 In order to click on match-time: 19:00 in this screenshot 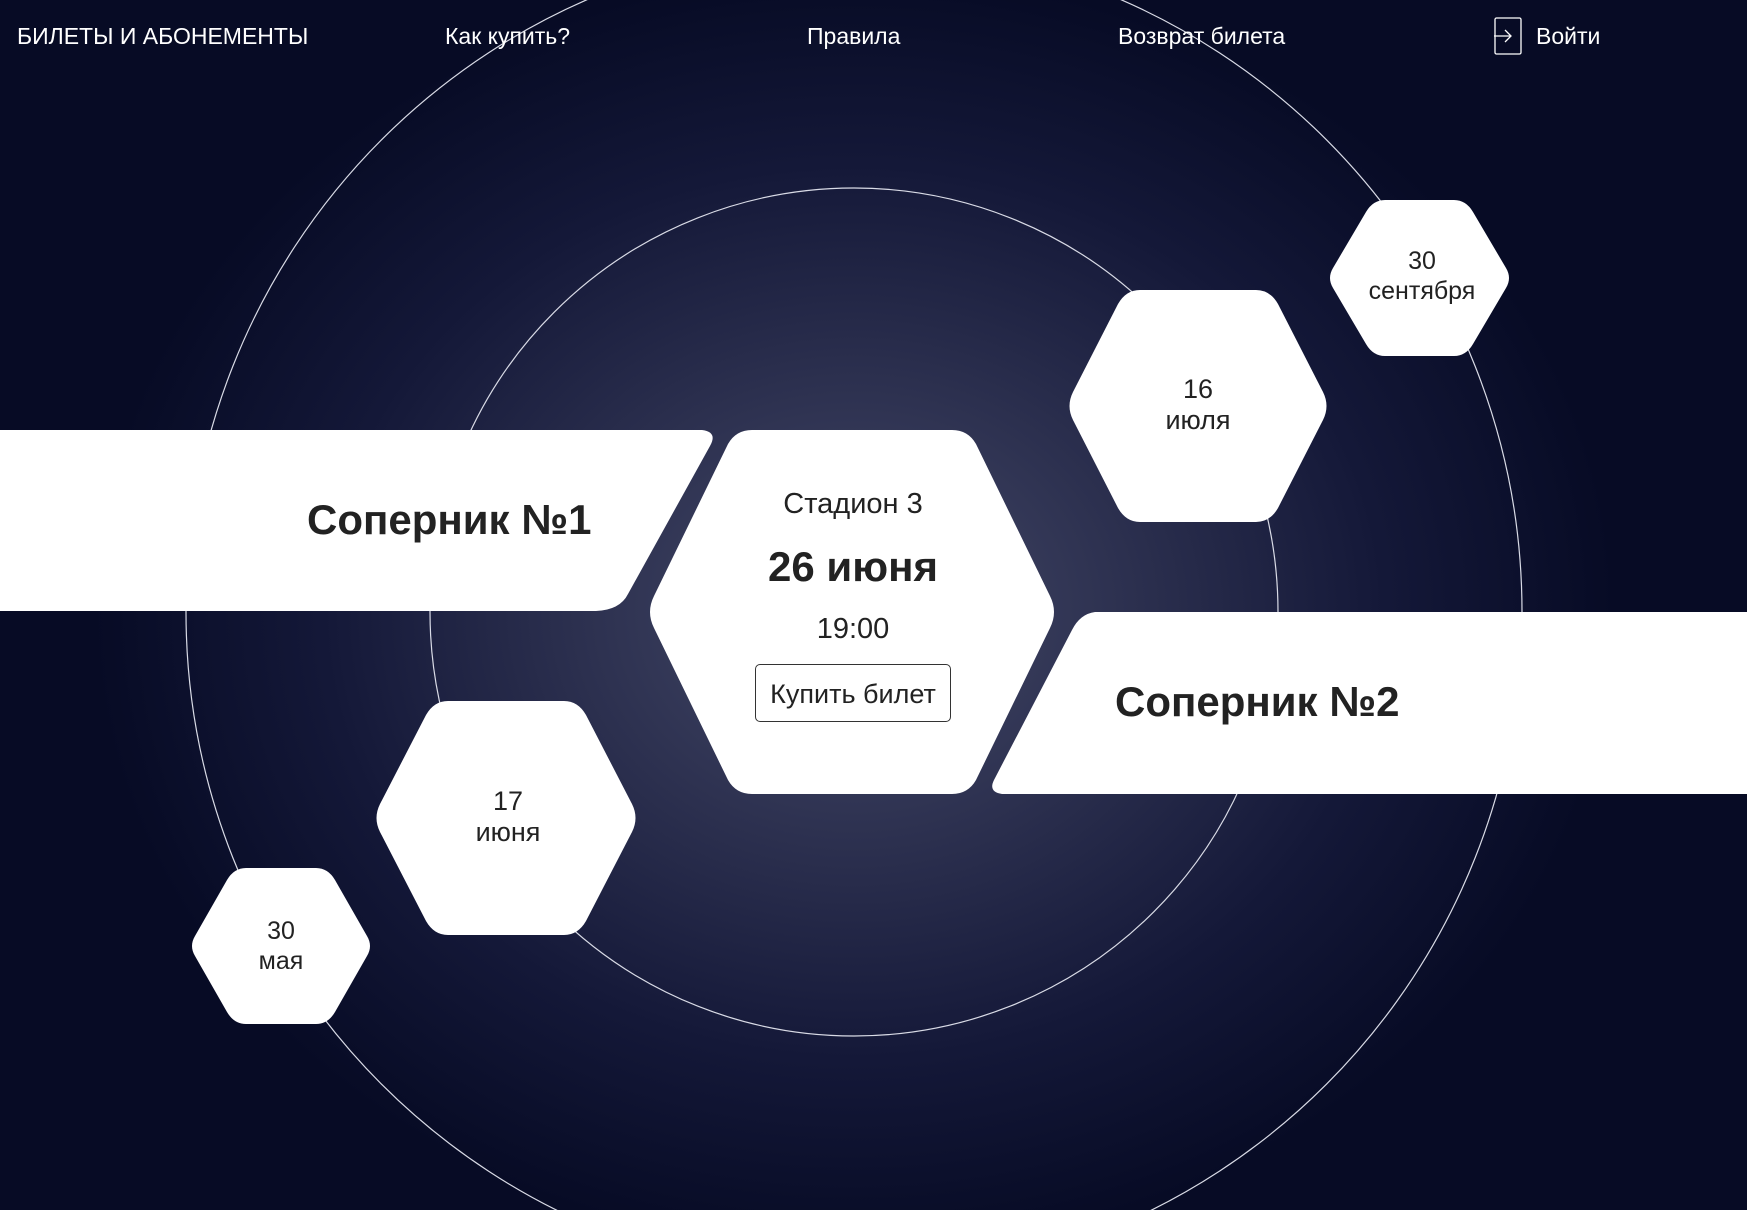, I will do `click(853, 629)`.